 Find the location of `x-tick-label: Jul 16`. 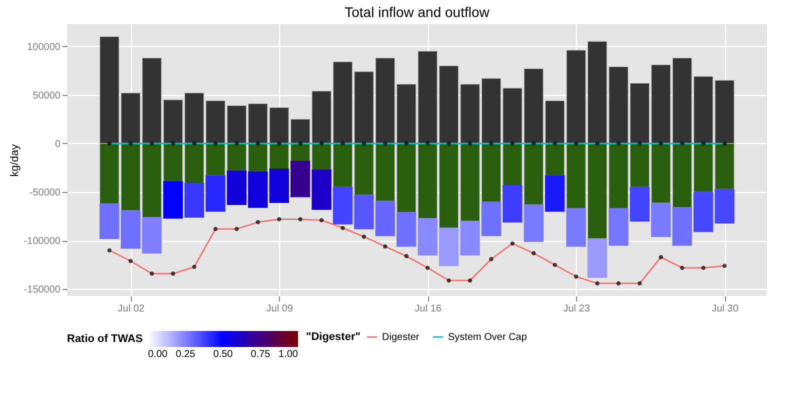

x-tick-label: Jul 16 is located at coordinates (428, 309).